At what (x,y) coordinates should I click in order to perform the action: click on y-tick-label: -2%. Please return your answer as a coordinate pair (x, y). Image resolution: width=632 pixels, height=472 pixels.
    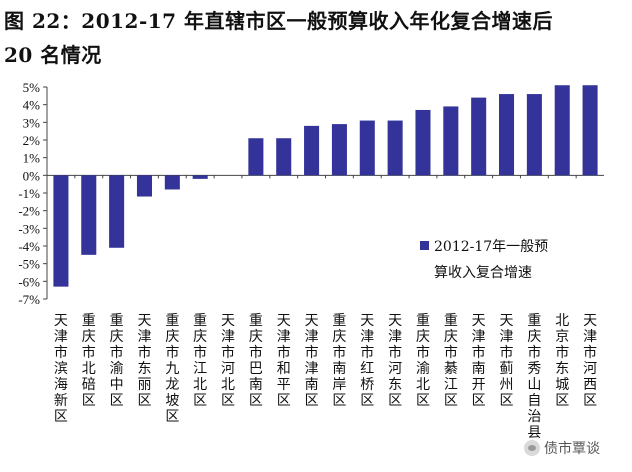
    Looking at the image, I should click on (29, 211).